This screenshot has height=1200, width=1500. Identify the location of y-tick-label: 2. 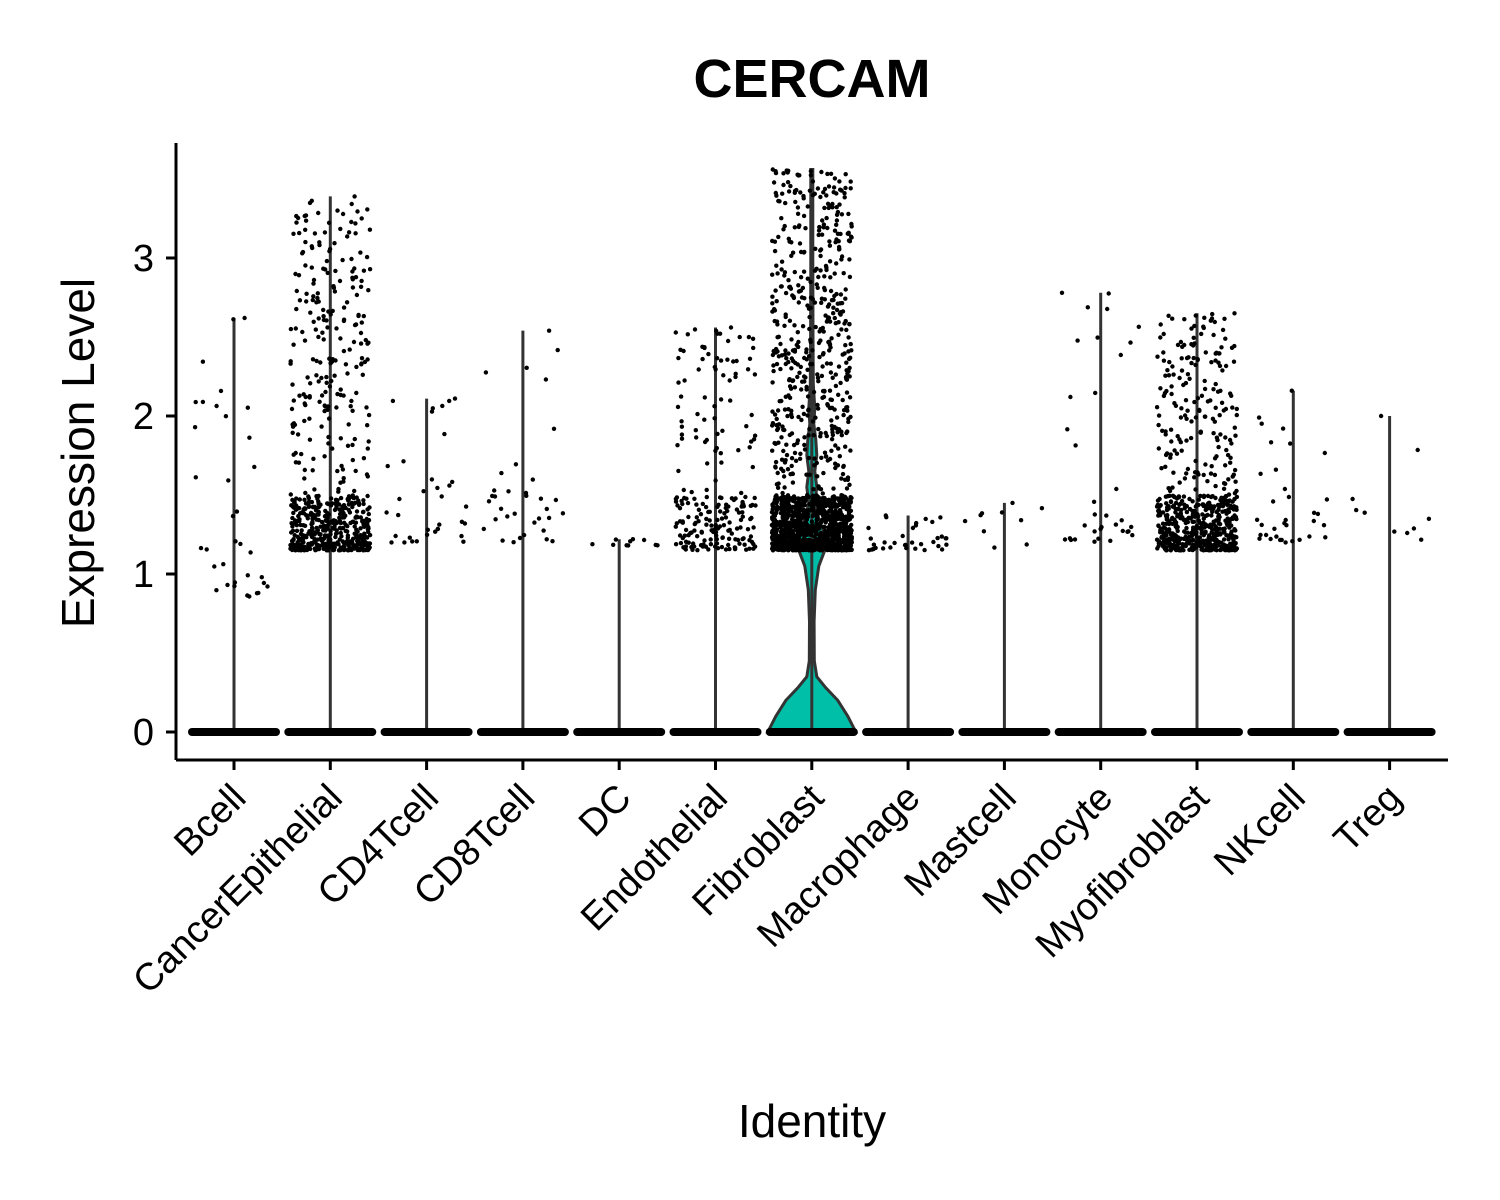
(143, 417).